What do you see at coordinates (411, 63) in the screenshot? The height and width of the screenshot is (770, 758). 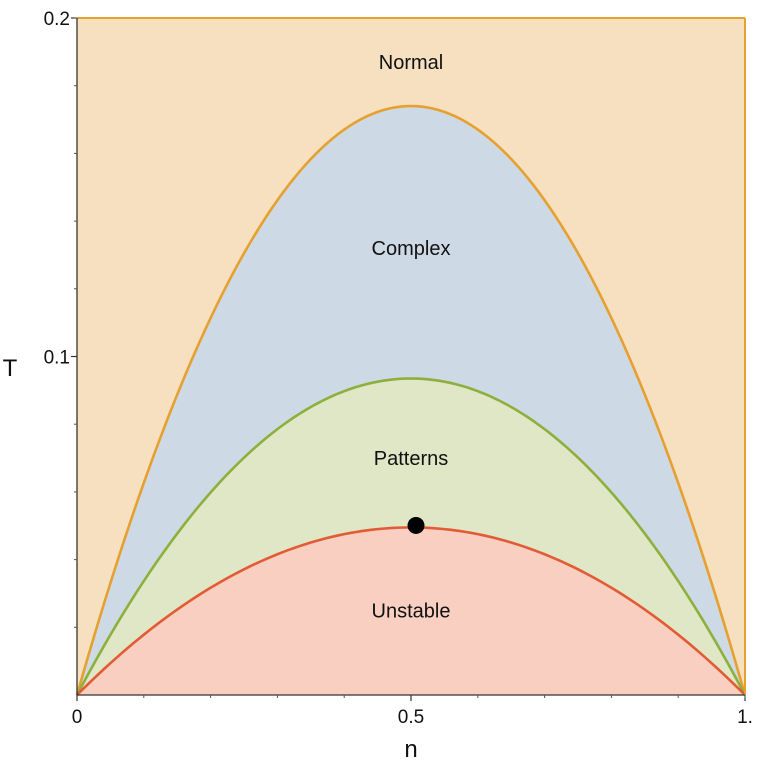 I see `region-label-normal: Normal` at bounding box center [411, 63].